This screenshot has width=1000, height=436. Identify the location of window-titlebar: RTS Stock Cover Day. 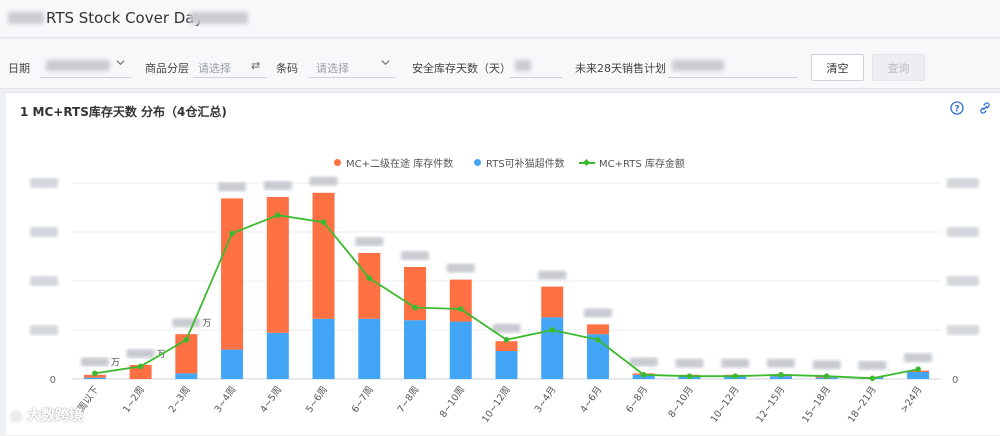
(500, 19).